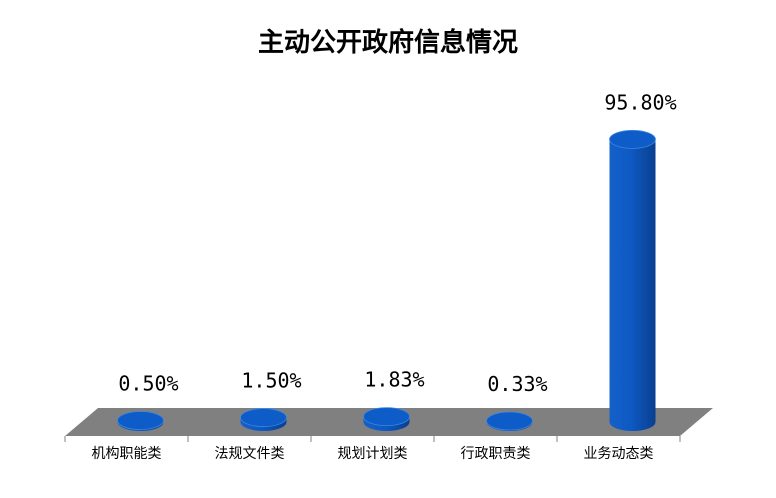 The image size is (776, 498). I want to click on category-label: 规划计划类, so click(373, 454).